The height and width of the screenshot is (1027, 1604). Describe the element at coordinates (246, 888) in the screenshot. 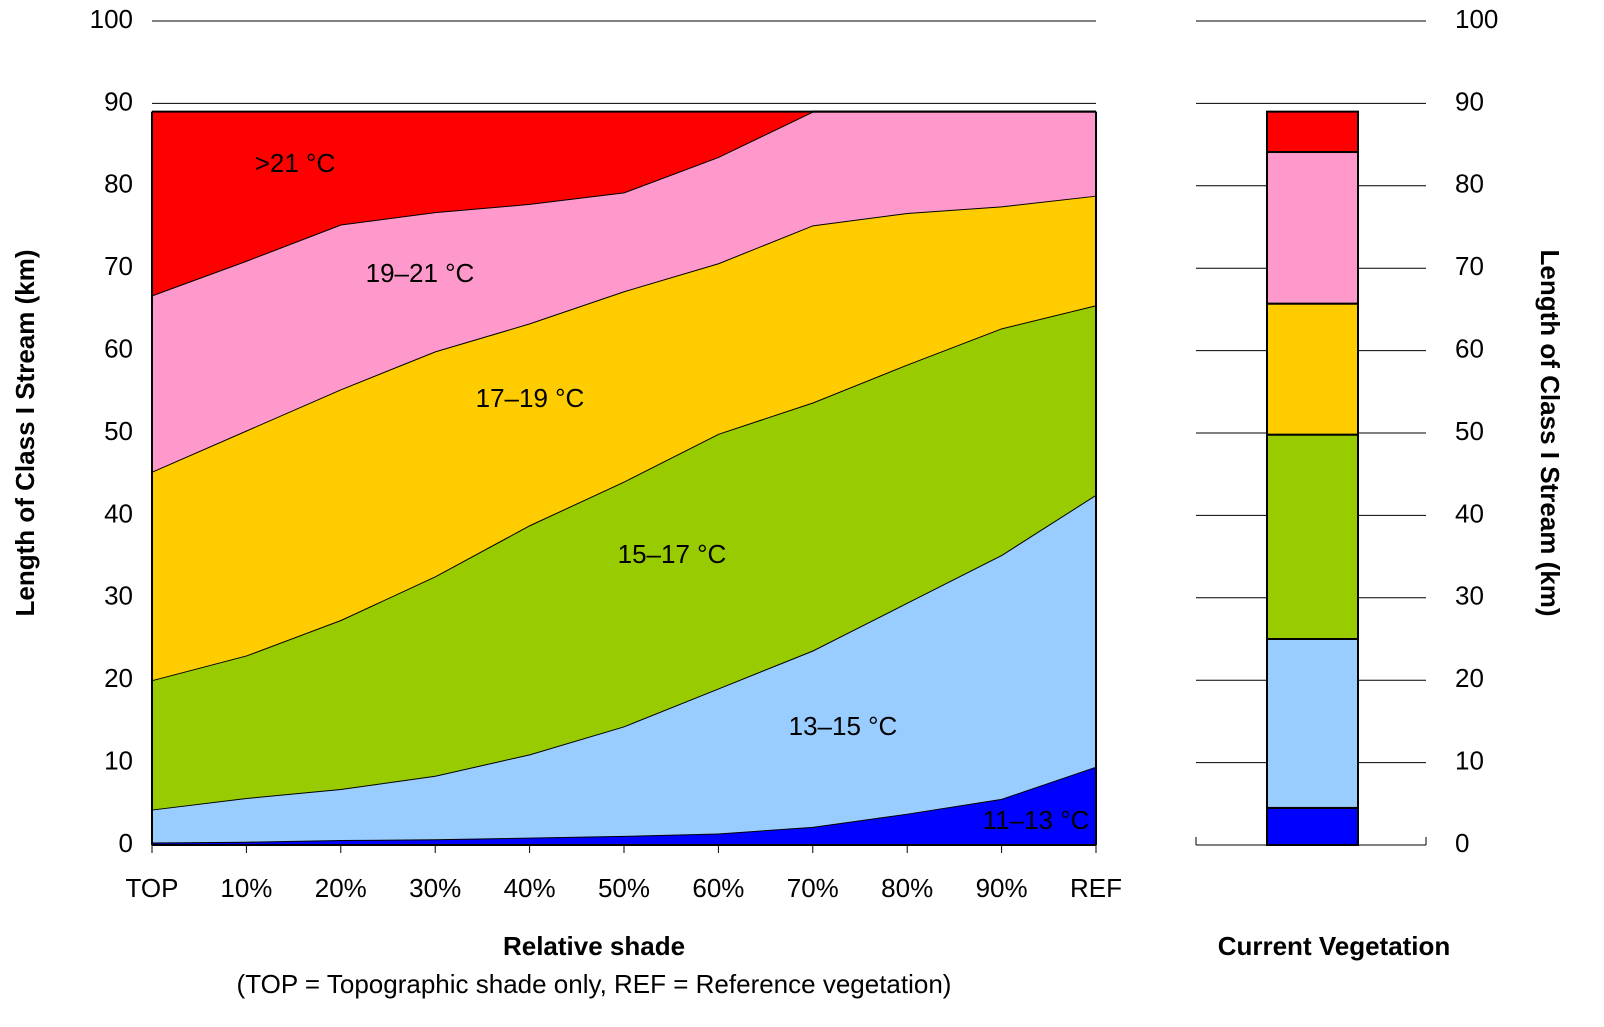

I see `x-tick-label: 10%` at that location.